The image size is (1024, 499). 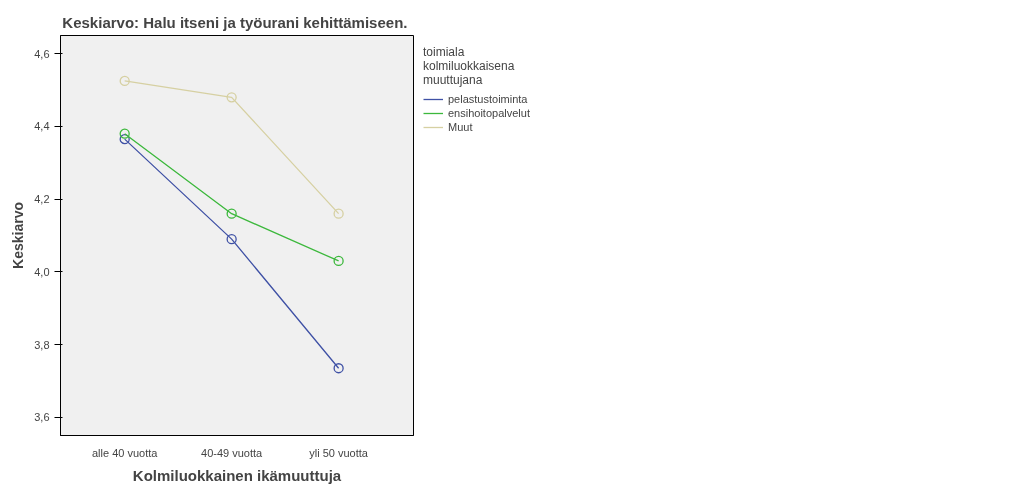 I want to click on y-tick-label: 4,4, so click(x=42, y=126).